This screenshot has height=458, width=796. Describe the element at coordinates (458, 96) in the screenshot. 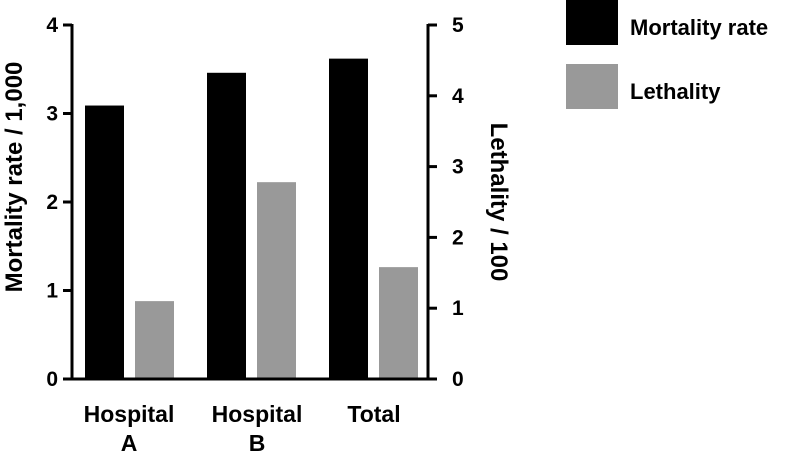

I see `right-tick-label-4: 4` at that location.